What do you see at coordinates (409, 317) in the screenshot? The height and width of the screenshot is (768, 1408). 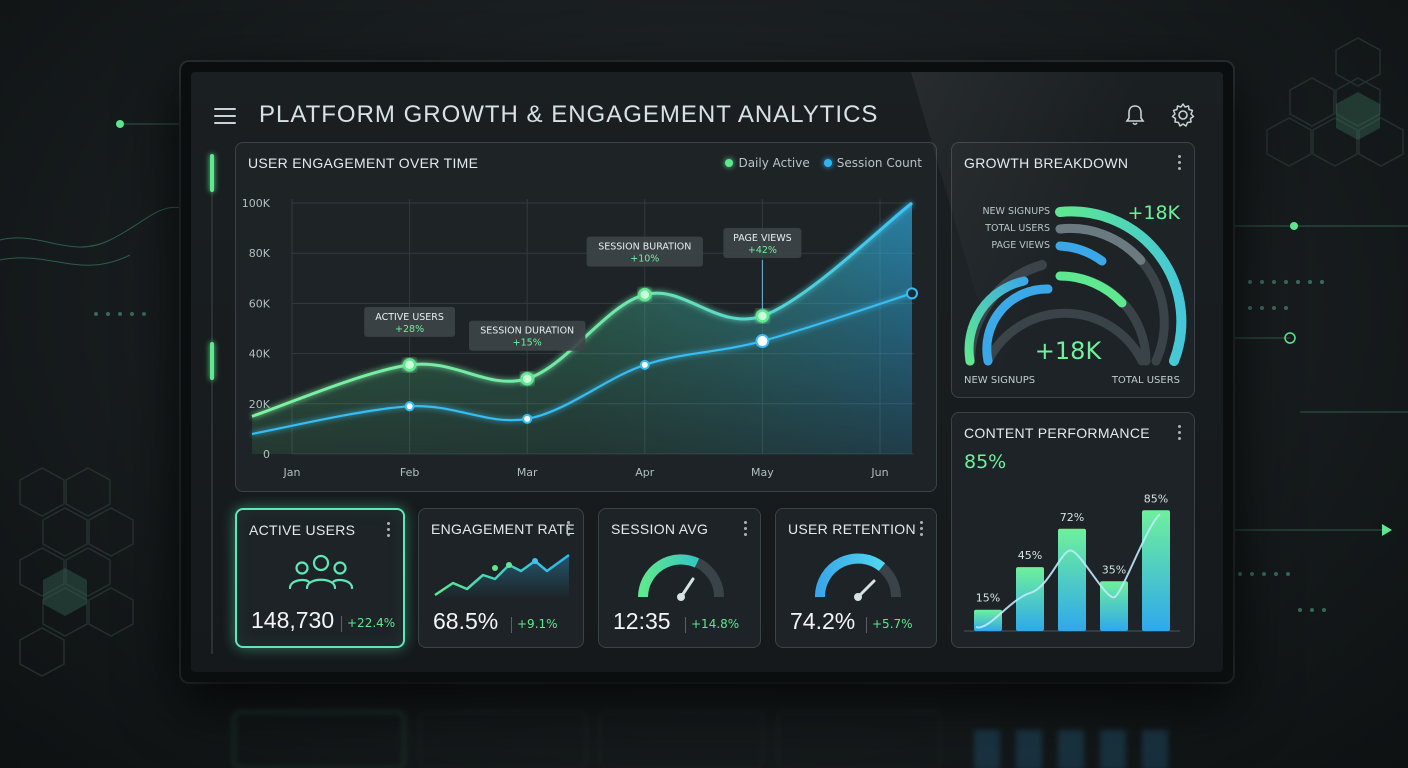 I see `annotation-label: ACTIVE USERS` at bounding box center [409, 317].